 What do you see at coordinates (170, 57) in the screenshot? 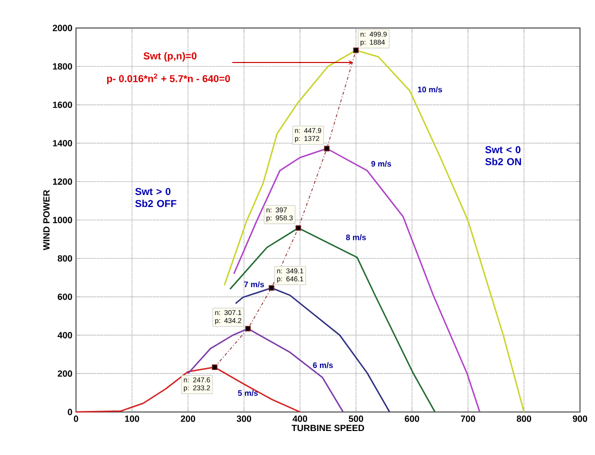
I see `annotation: Swt (p,n)=0` at bounding box center [170, 57].